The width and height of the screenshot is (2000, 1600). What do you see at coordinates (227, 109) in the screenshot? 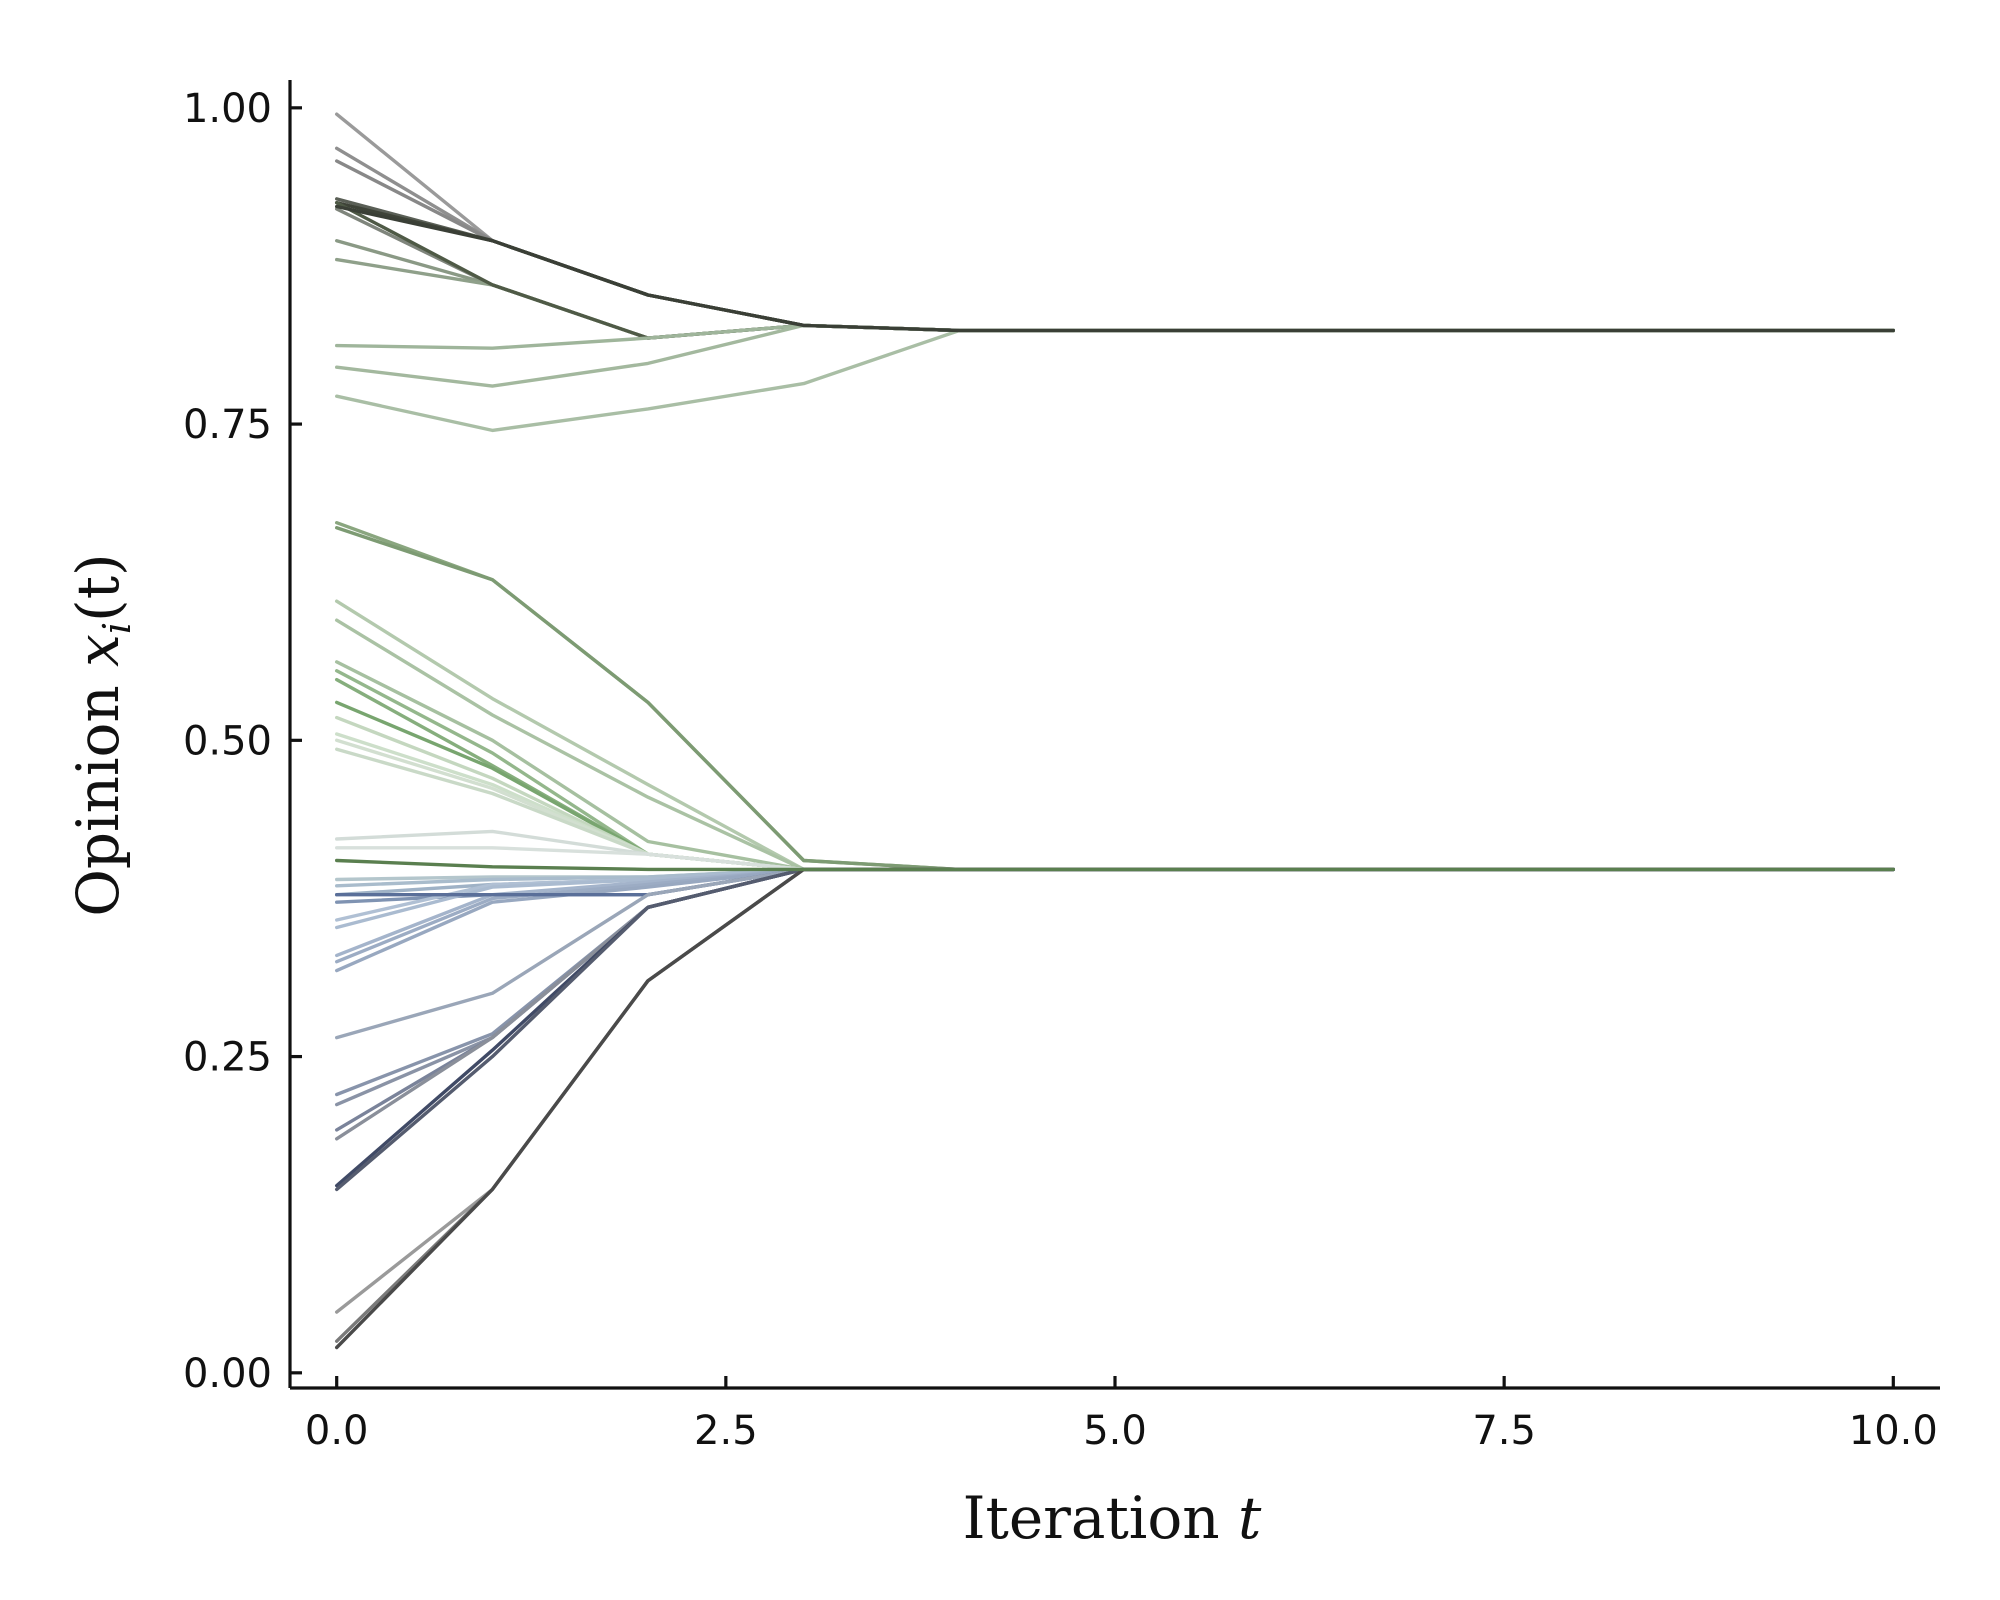
I see `y-tick-label: 1.00` at bounding box center [227, 109].